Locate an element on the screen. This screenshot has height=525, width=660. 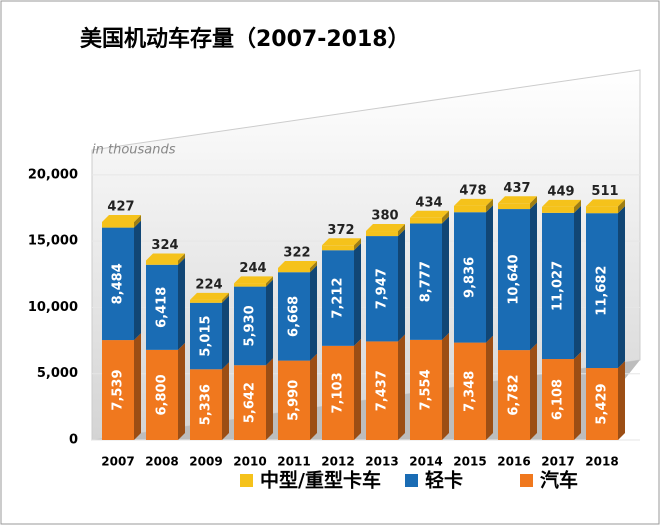
value-label: 244 is located at coordinates (252, 268).